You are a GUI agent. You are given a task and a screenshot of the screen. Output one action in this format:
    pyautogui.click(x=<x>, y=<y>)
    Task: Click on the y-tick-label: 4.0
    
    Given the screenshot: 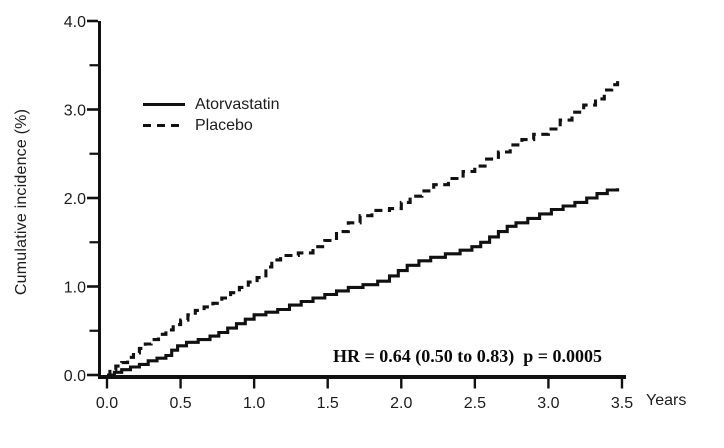 What is the action you would take?
    pyautogui.click(x=75, y=22)
    